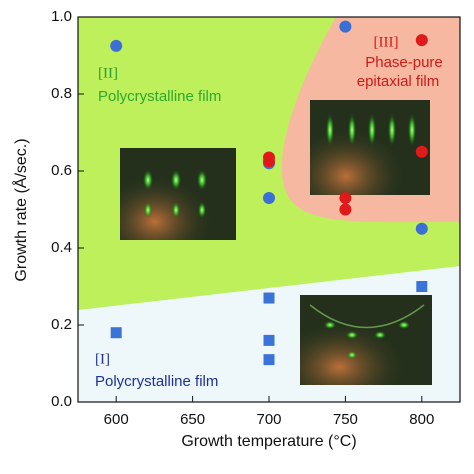  What do you see at coordinates (116, 419) in the screenshot?
I see `x-tick-label: 600` at bounding box center [116, 419].